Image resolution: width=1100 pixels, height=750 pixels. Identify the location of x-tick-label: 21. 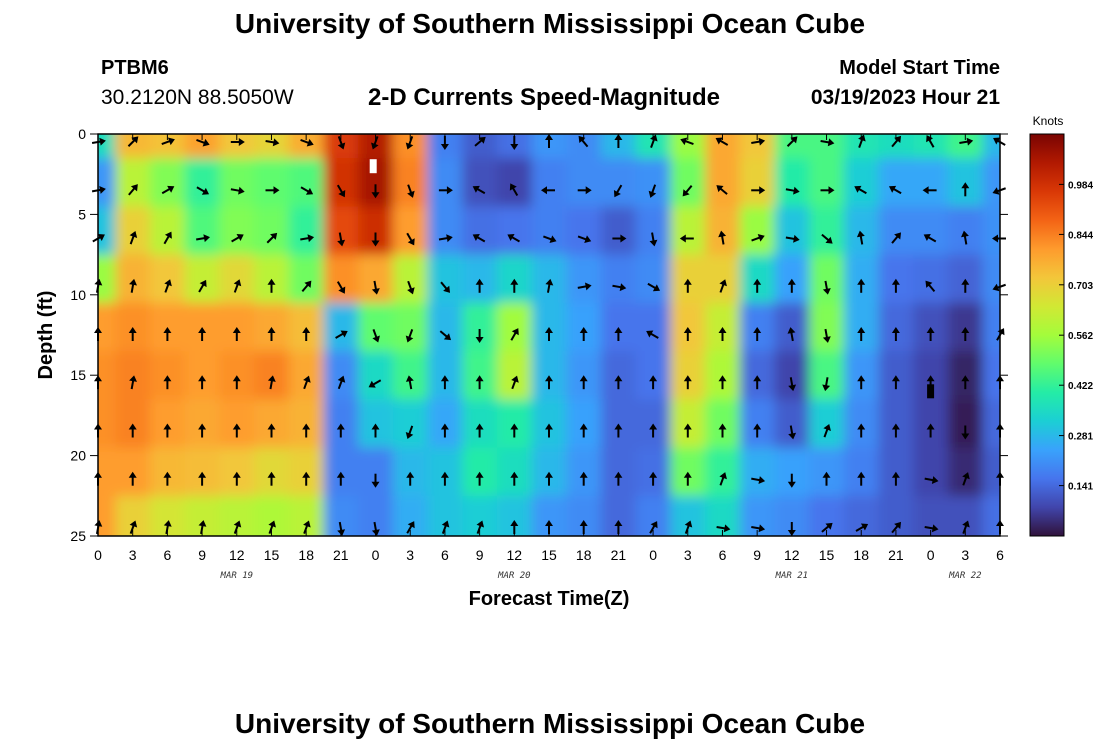
(619, 555).